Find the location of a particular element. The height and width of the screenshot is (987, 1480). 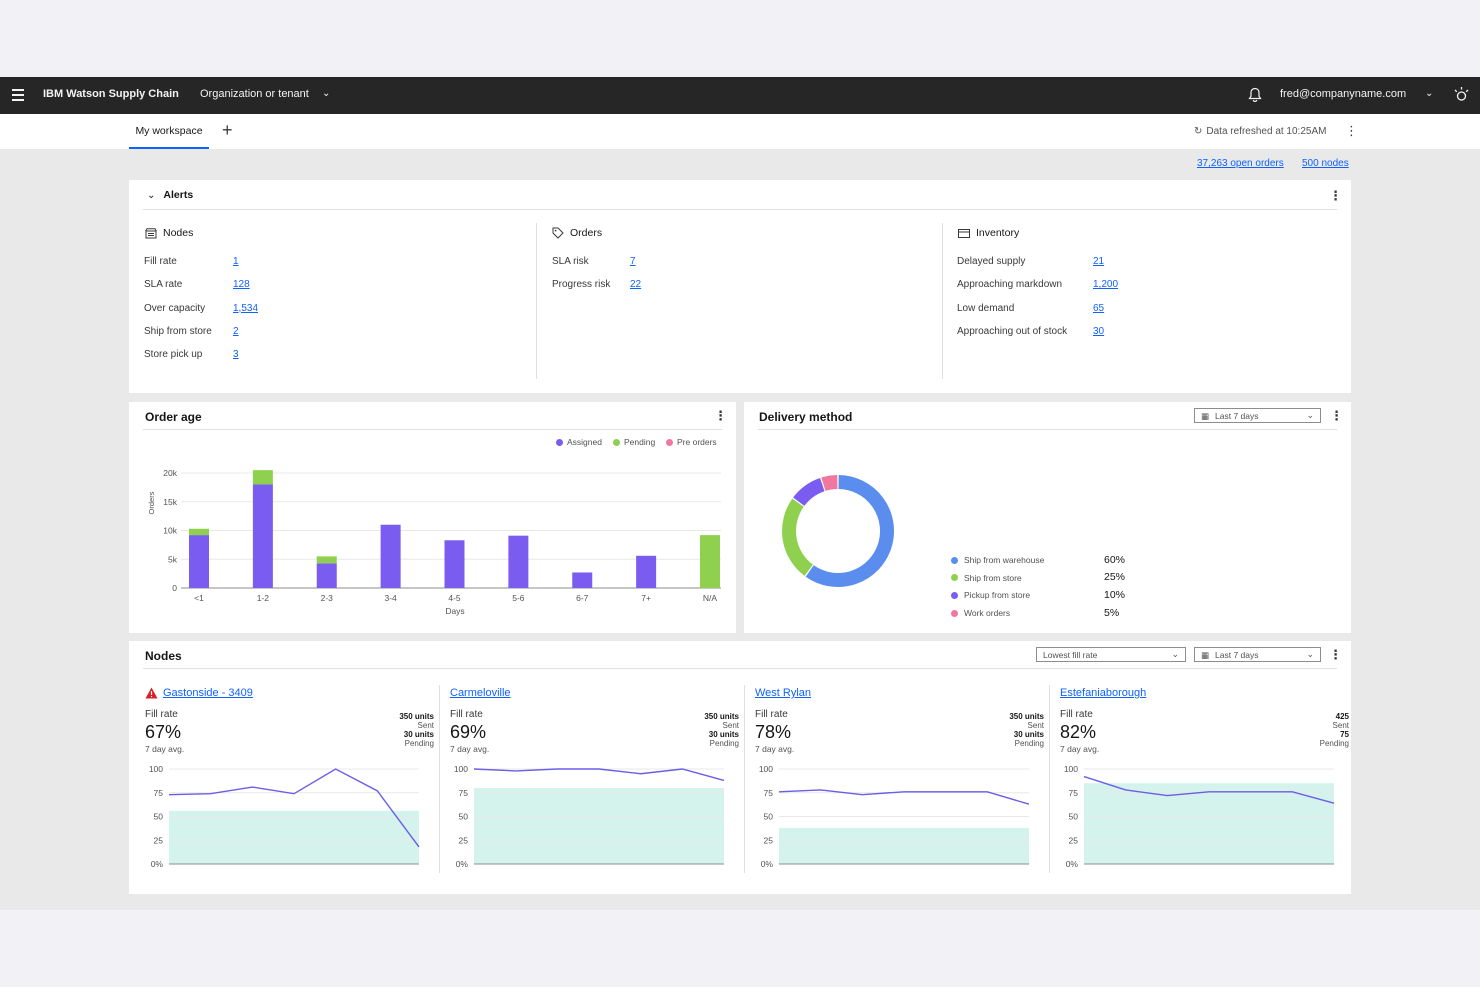

nodes-section-title: Nodes is located at coordinates (178, 233).